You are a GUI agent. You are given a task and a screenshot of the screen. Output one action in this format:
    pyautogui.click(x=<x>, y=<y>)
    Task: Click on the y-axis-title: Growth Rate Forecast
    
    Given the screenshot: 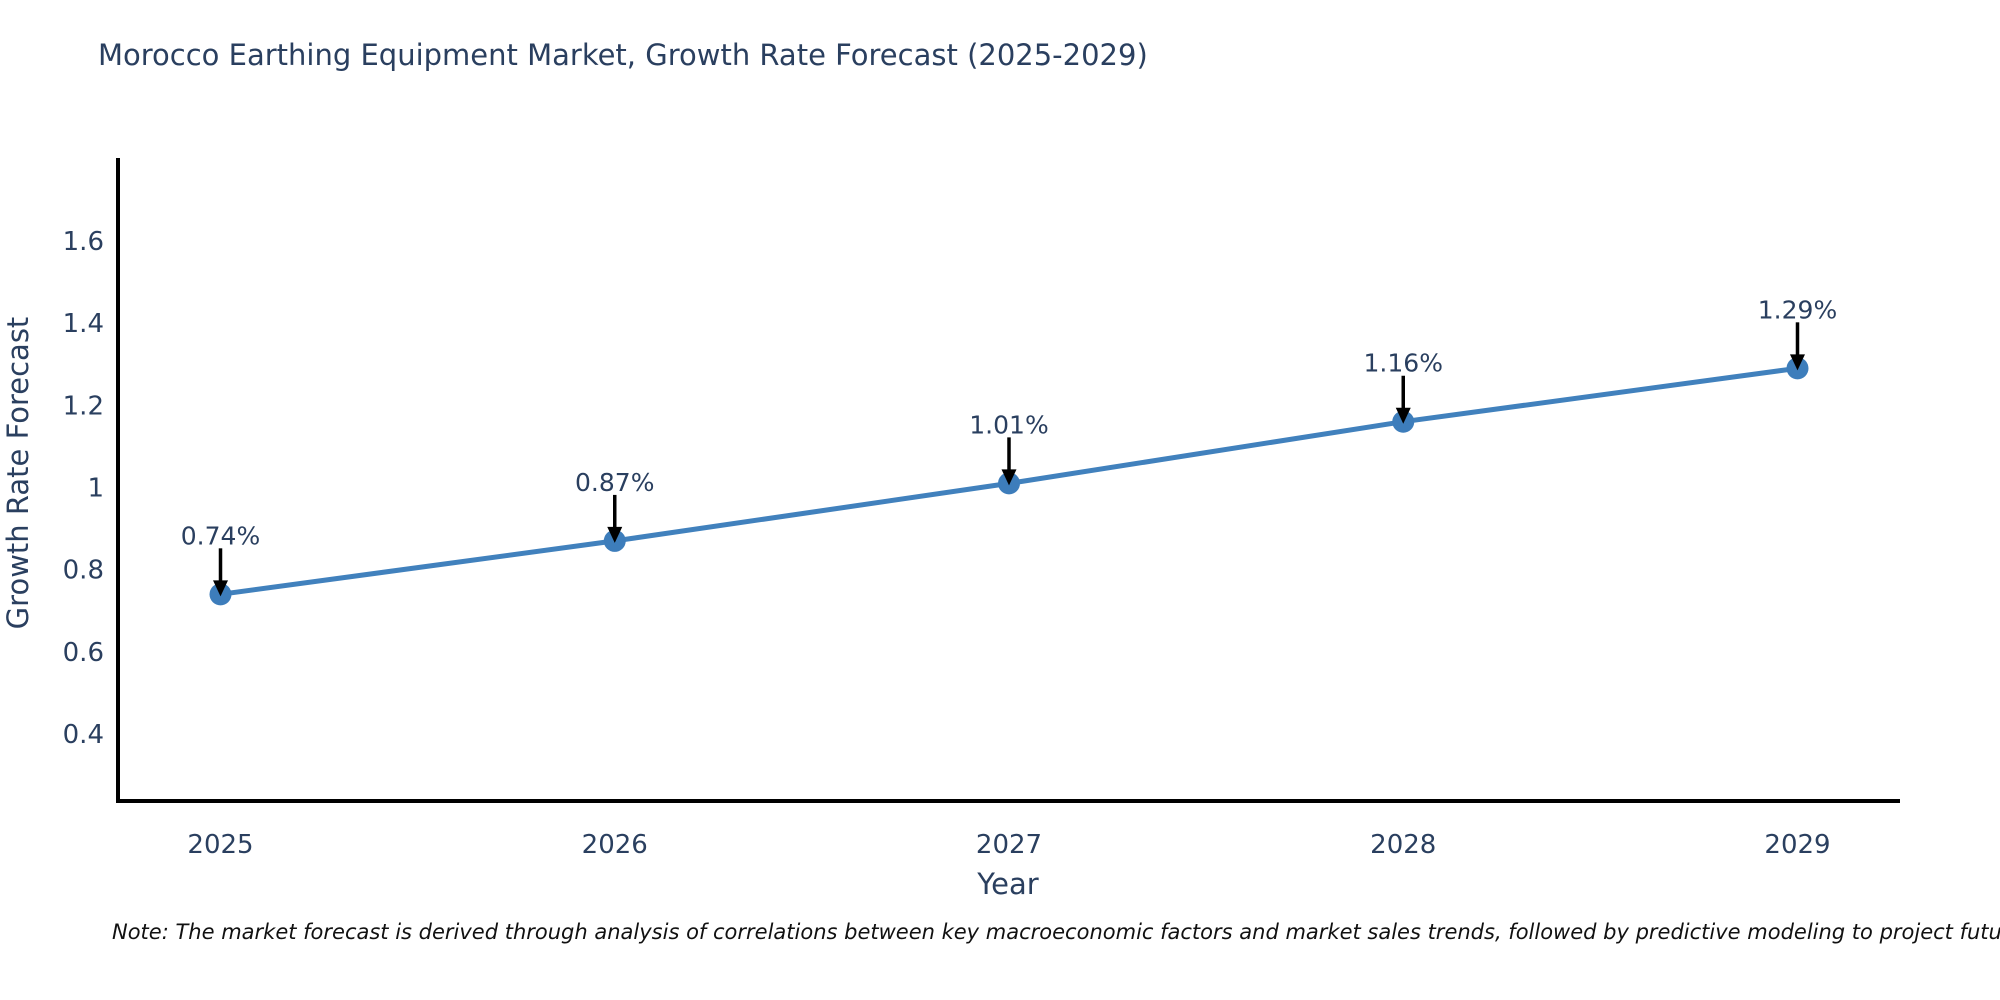 What is the action you would take?
    pyautogui.click(x=18, y=473)
    